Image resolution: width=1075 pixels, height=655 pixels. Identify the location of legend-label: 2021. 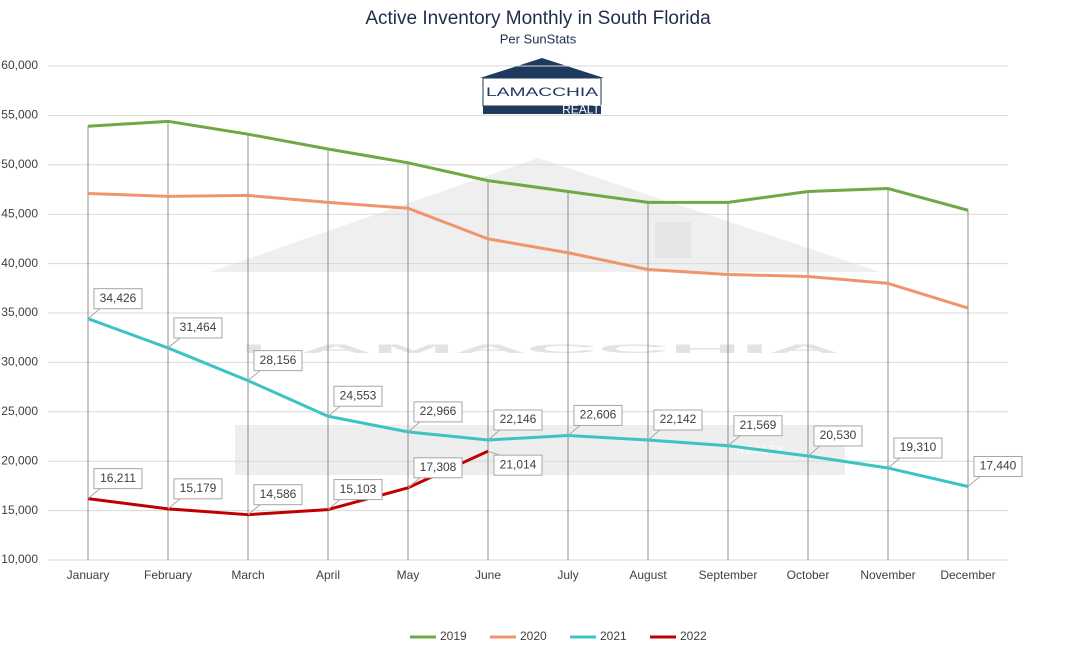
(613, 636).